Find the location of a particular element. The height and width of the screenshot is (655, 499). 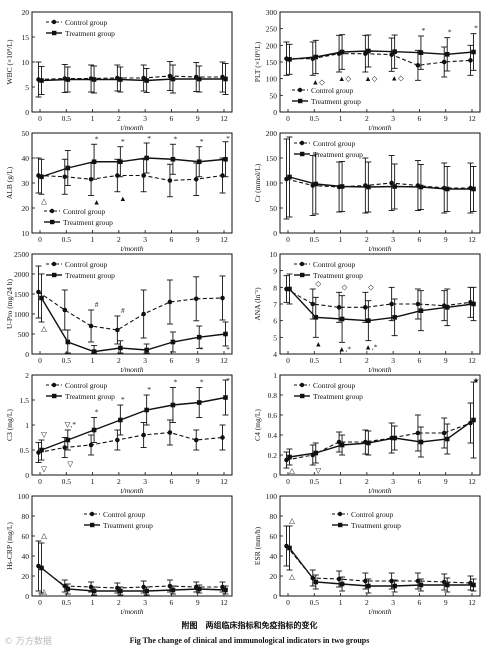

y-tick-label: 2500 is located at coordinates (21, 254).